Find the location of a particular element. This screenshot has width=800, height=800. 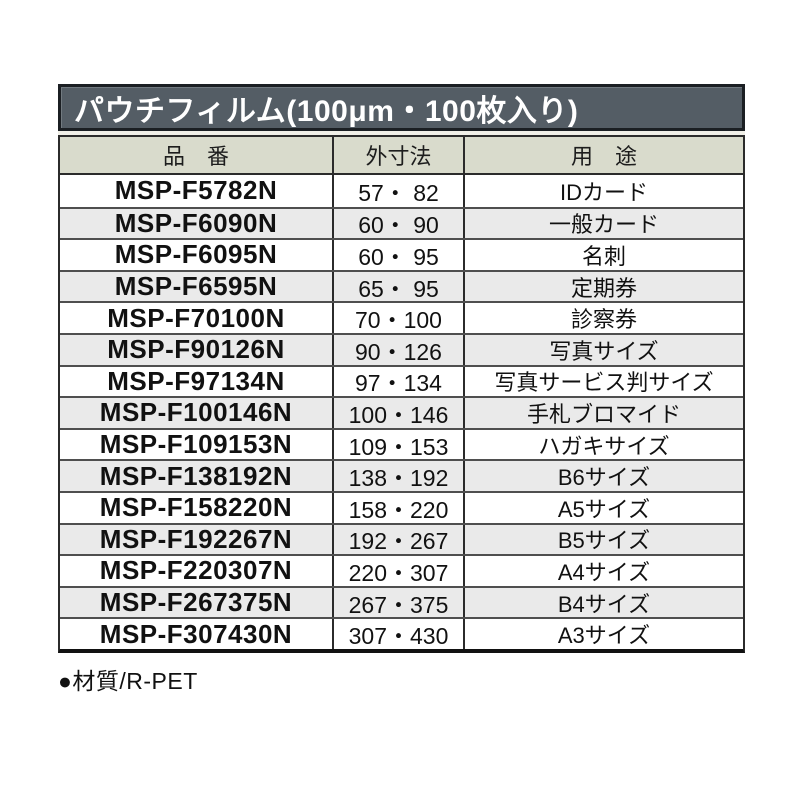

column-header-use: 用 途 is located at coordinates (603, 156).